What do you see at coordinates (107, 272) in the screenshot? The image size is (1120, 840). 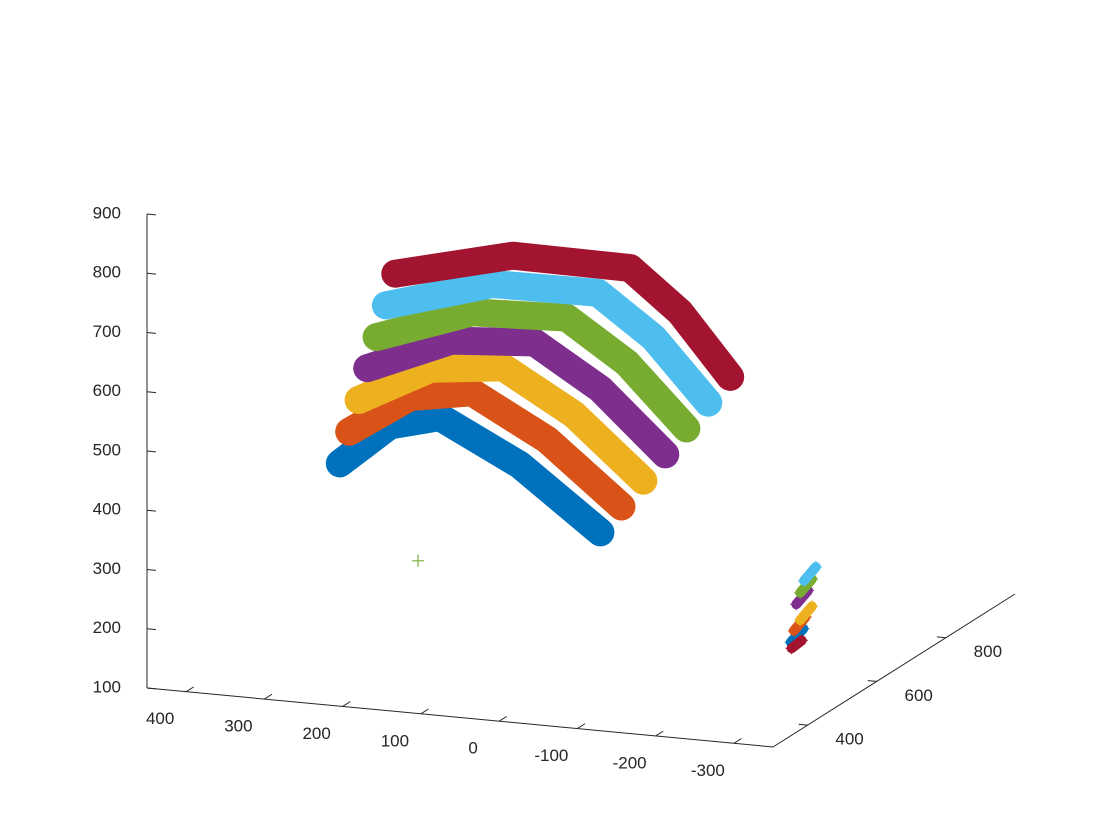 I see `z-tick-label: 800` at bounding box center [107, 272].